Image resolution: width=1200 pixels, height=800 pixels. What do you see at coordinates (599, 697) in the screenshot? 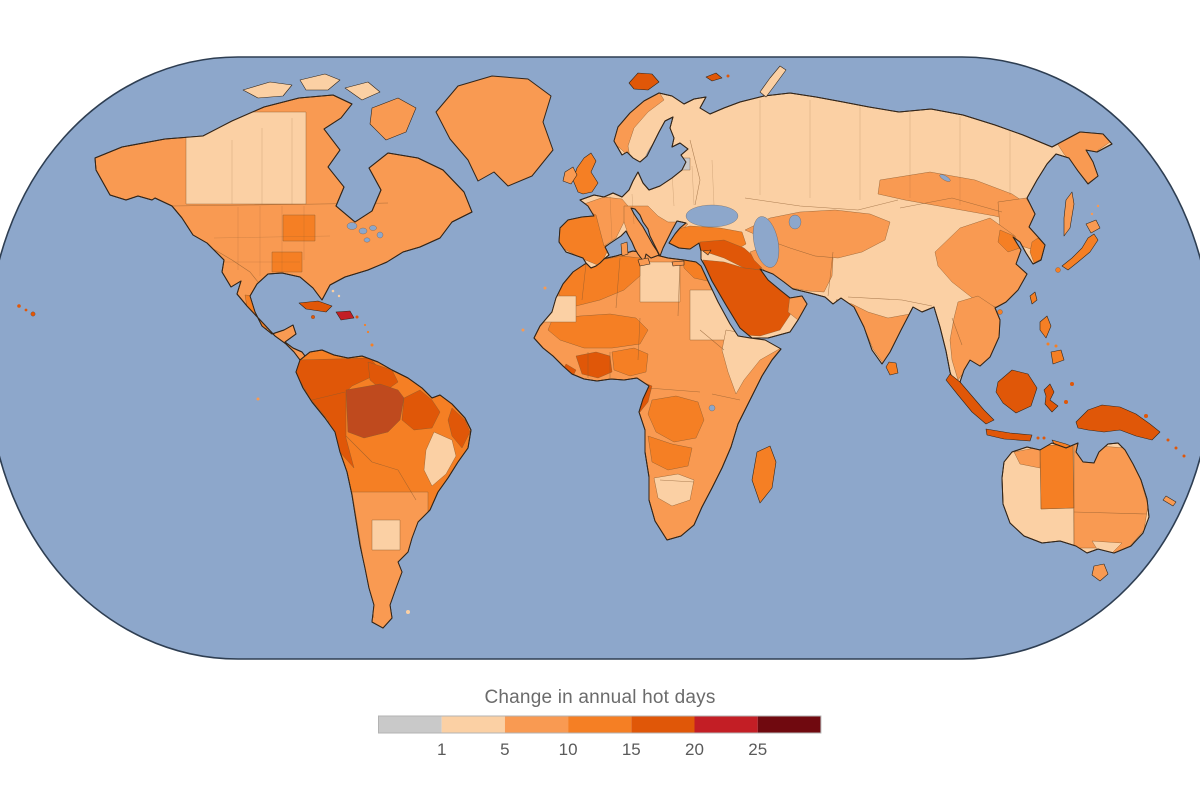
I see `legend-title: Change in annual hot days` at bounding box center [599, 697].